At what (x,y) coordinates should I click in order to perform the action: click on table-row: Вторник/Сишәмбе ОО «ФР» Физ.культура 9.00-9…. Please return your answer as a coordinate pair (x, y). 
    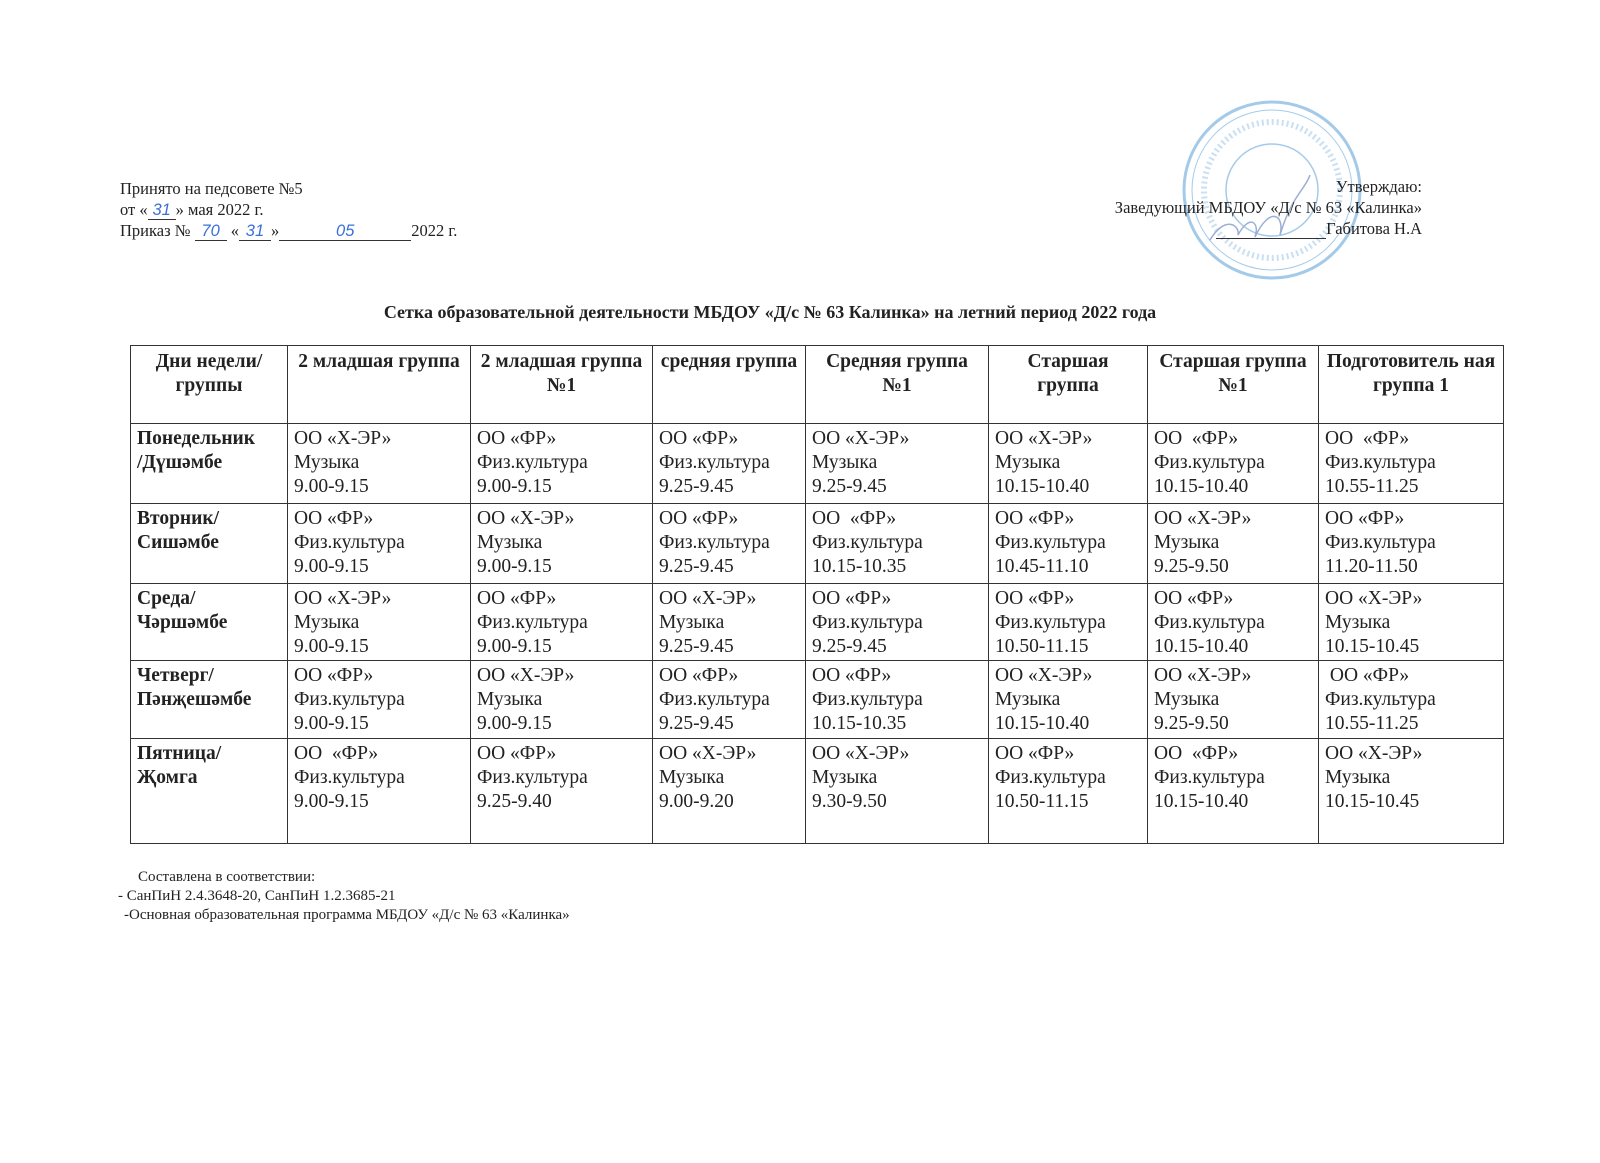
    Looking at the image, I should click on (817, 543).